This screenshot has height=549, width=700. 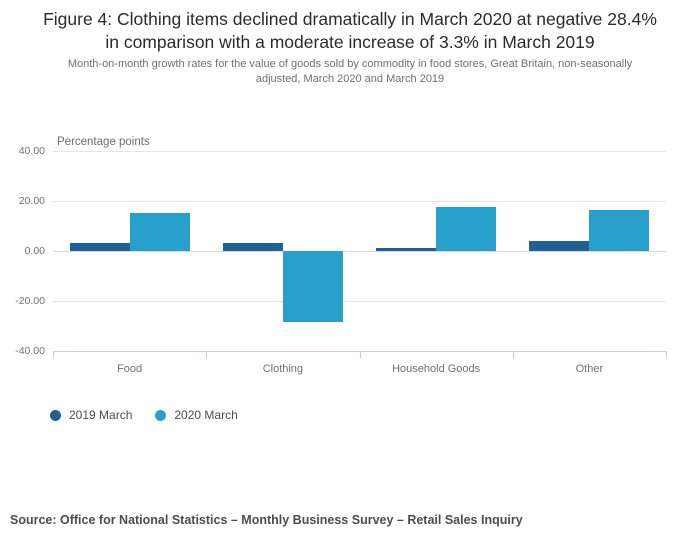 What do you see at coordinates (30, 301) in the screenshot?
I see `y-axis-tick-label: -20.00` at bounding box center [30, 301].